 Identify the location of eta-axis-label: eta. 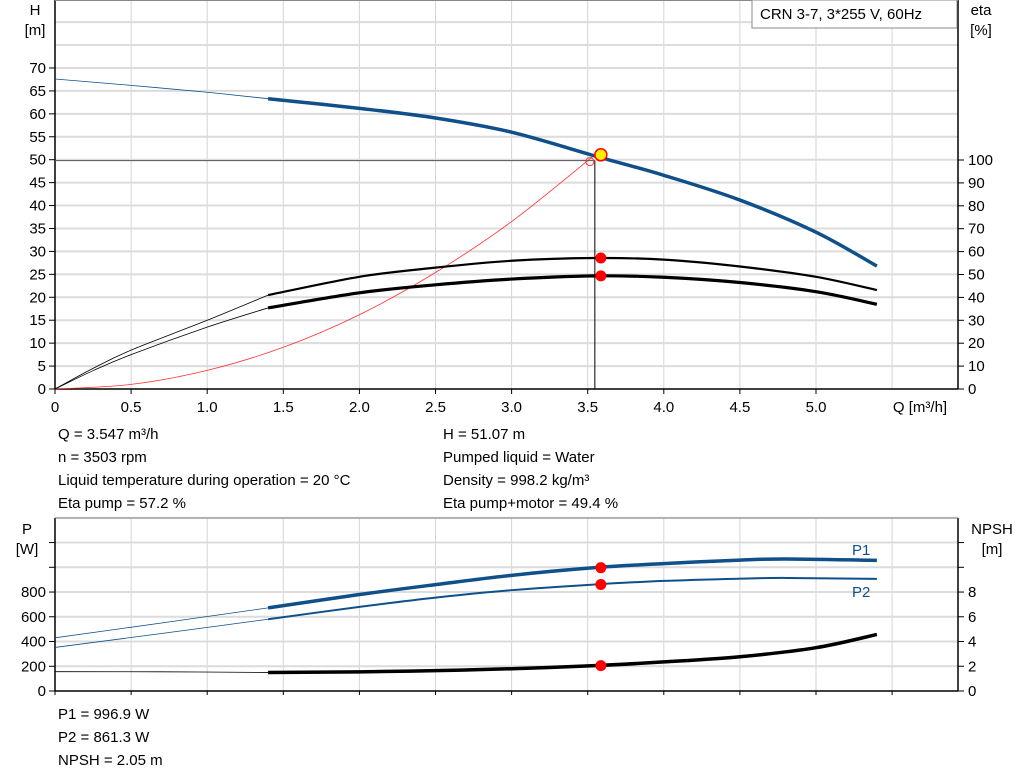
(982, 10).